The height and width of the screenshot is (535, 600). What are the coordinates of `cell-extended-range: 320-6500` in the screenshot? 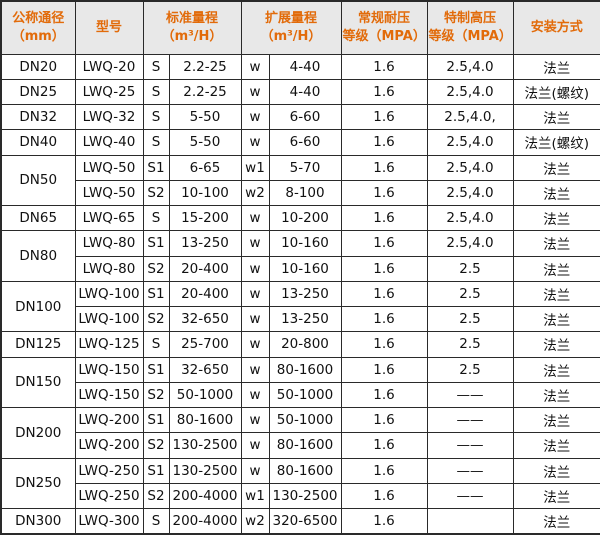 It's located at (305, 521).